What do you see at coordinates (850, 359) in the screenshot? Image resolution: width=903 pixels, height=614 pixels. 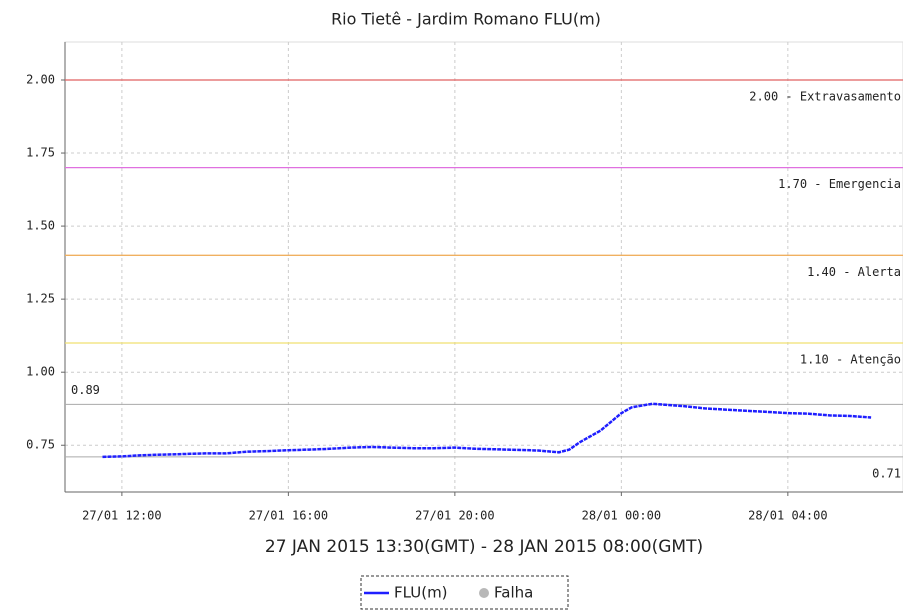 I see `threshold-label: 1.10 - Atenção` at bounding box center [850, 359].